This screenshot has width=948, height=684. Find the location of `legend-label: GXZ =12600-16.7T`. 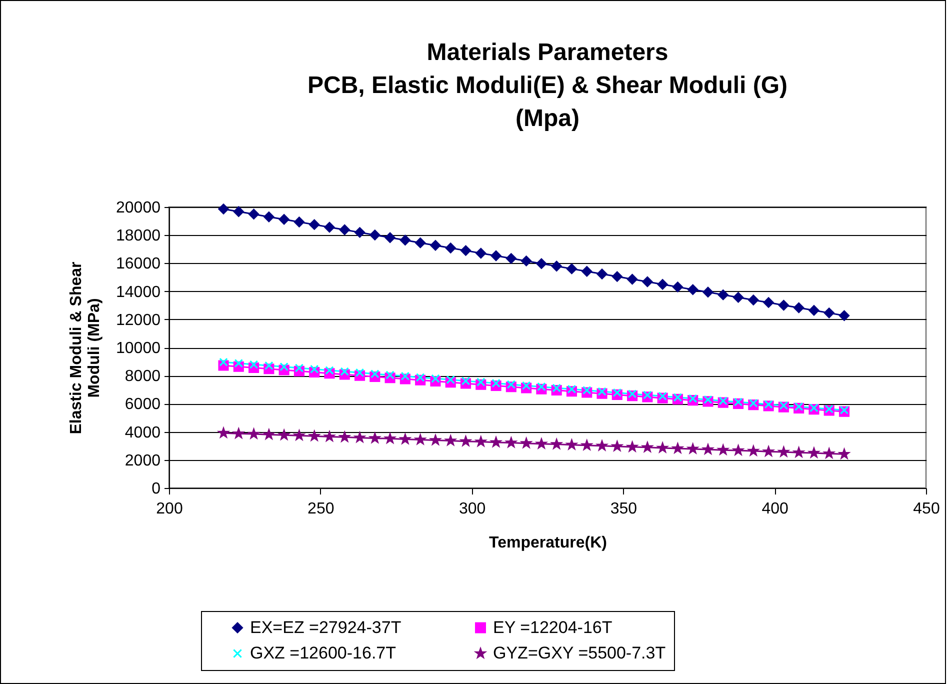

legend-label: GXZ =12600-16.7T is located at coordinates (323, 653).